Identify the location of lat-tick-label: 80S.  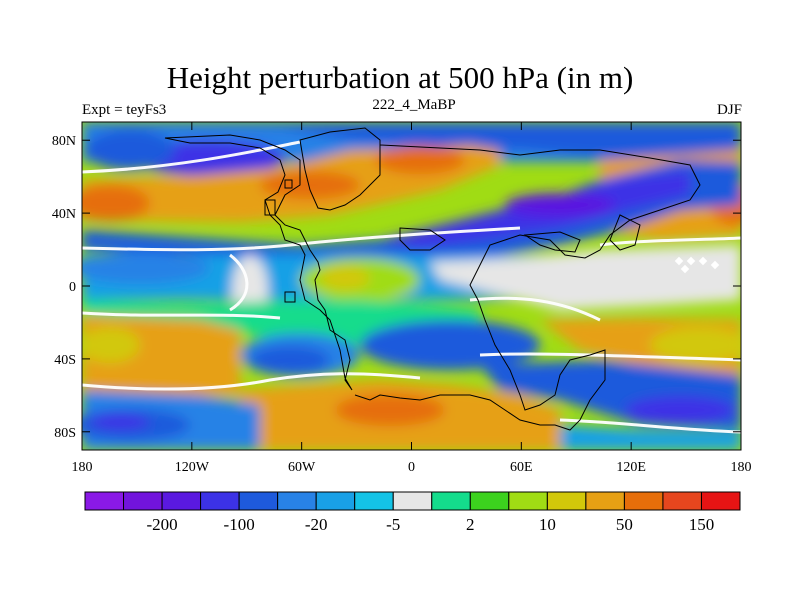
(65, 433).